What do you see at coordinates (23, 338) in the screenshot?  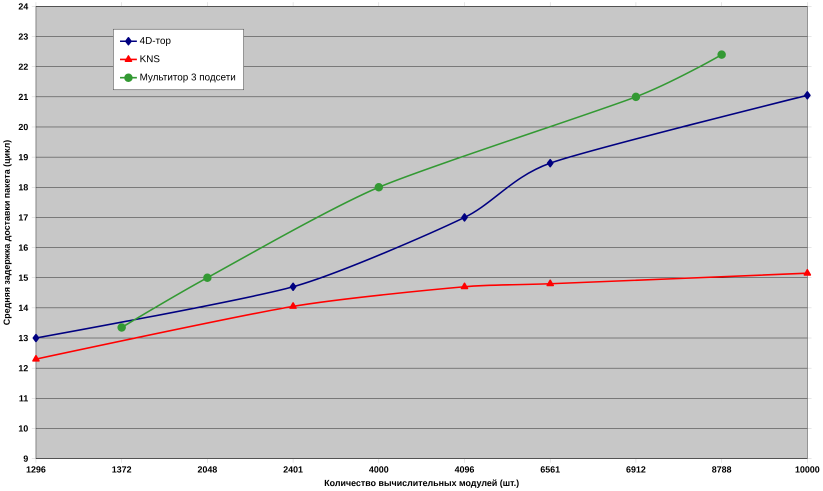 I see `y-tick-label: 13` at bounding box center [23, 338].